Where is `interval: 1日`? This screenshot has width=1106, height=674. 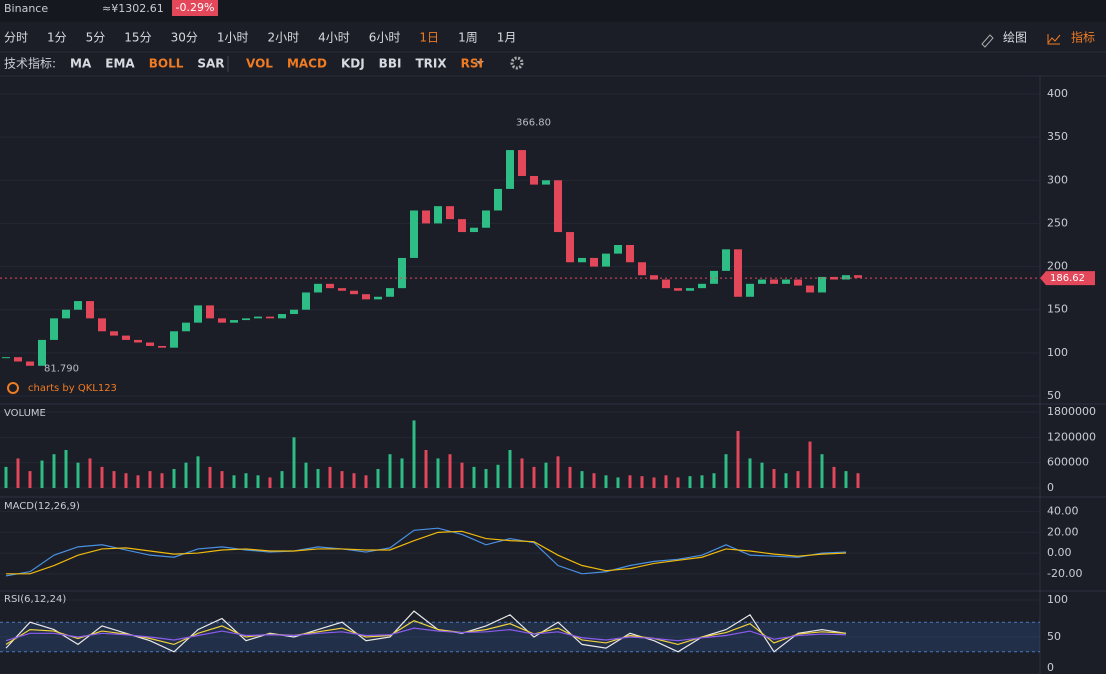 interval: 1日 is located at coordinates (429, 38).